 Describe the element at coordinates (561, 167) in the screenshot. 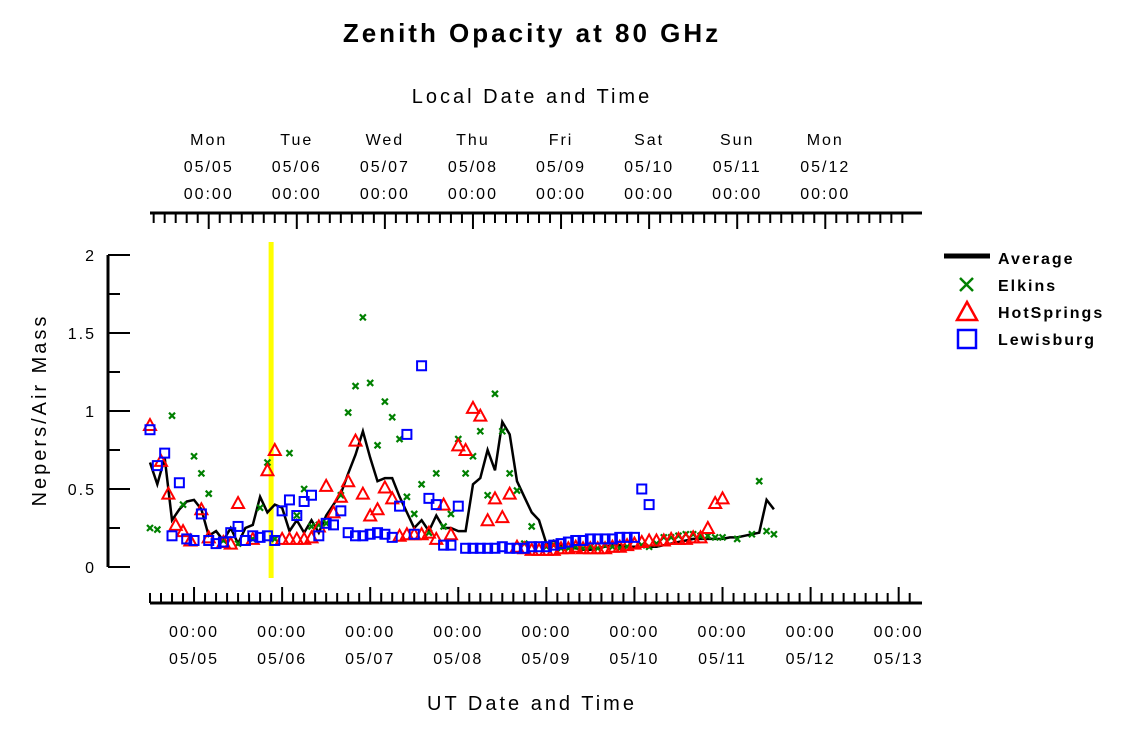

I see `top-tick-date: 05/09` at that location.